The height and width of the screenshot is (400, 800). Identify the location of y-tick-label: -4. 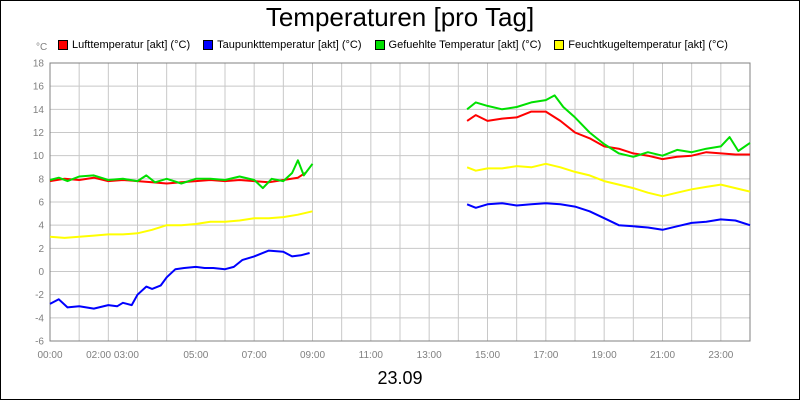
(39, 318).